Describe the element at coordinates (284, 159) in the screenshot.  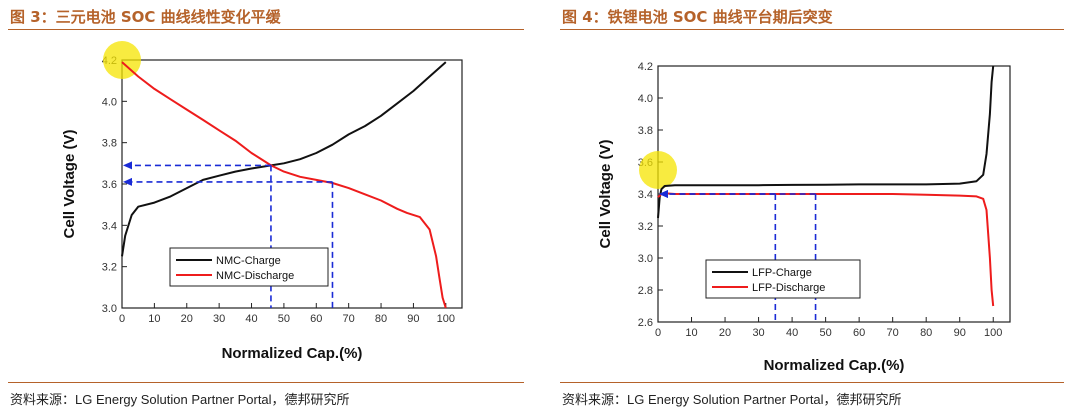
I see `series-line-nmc-charge` at that location.